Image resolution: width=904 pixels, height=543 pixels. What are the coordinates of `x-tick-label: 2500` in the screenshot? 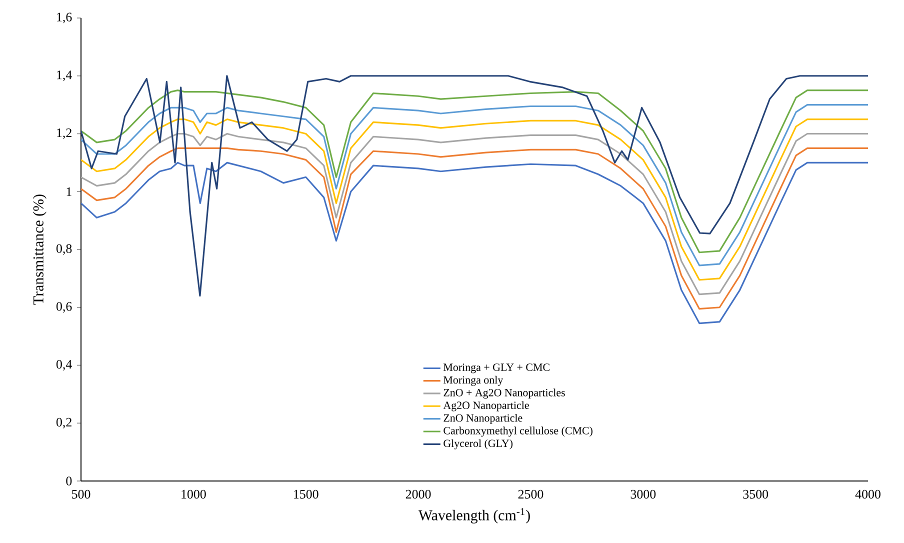 It's located at (531, 494).